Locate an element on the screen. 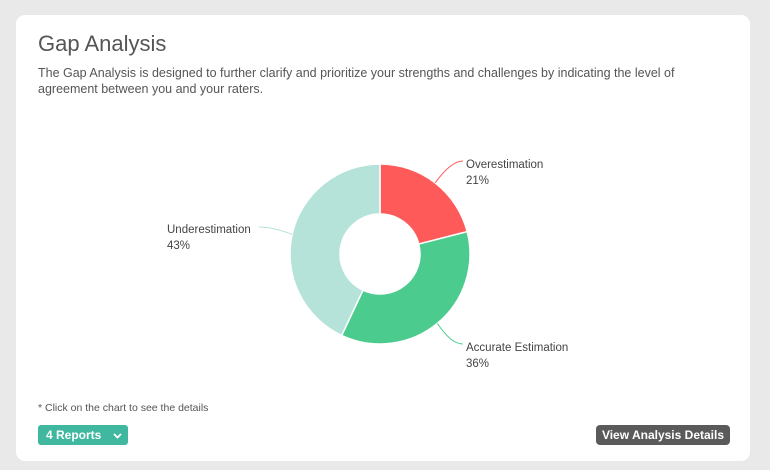 The height and width of the screenshot is (470, 770). slice-category-label: Underestimation is located at coordinates (209, 230).